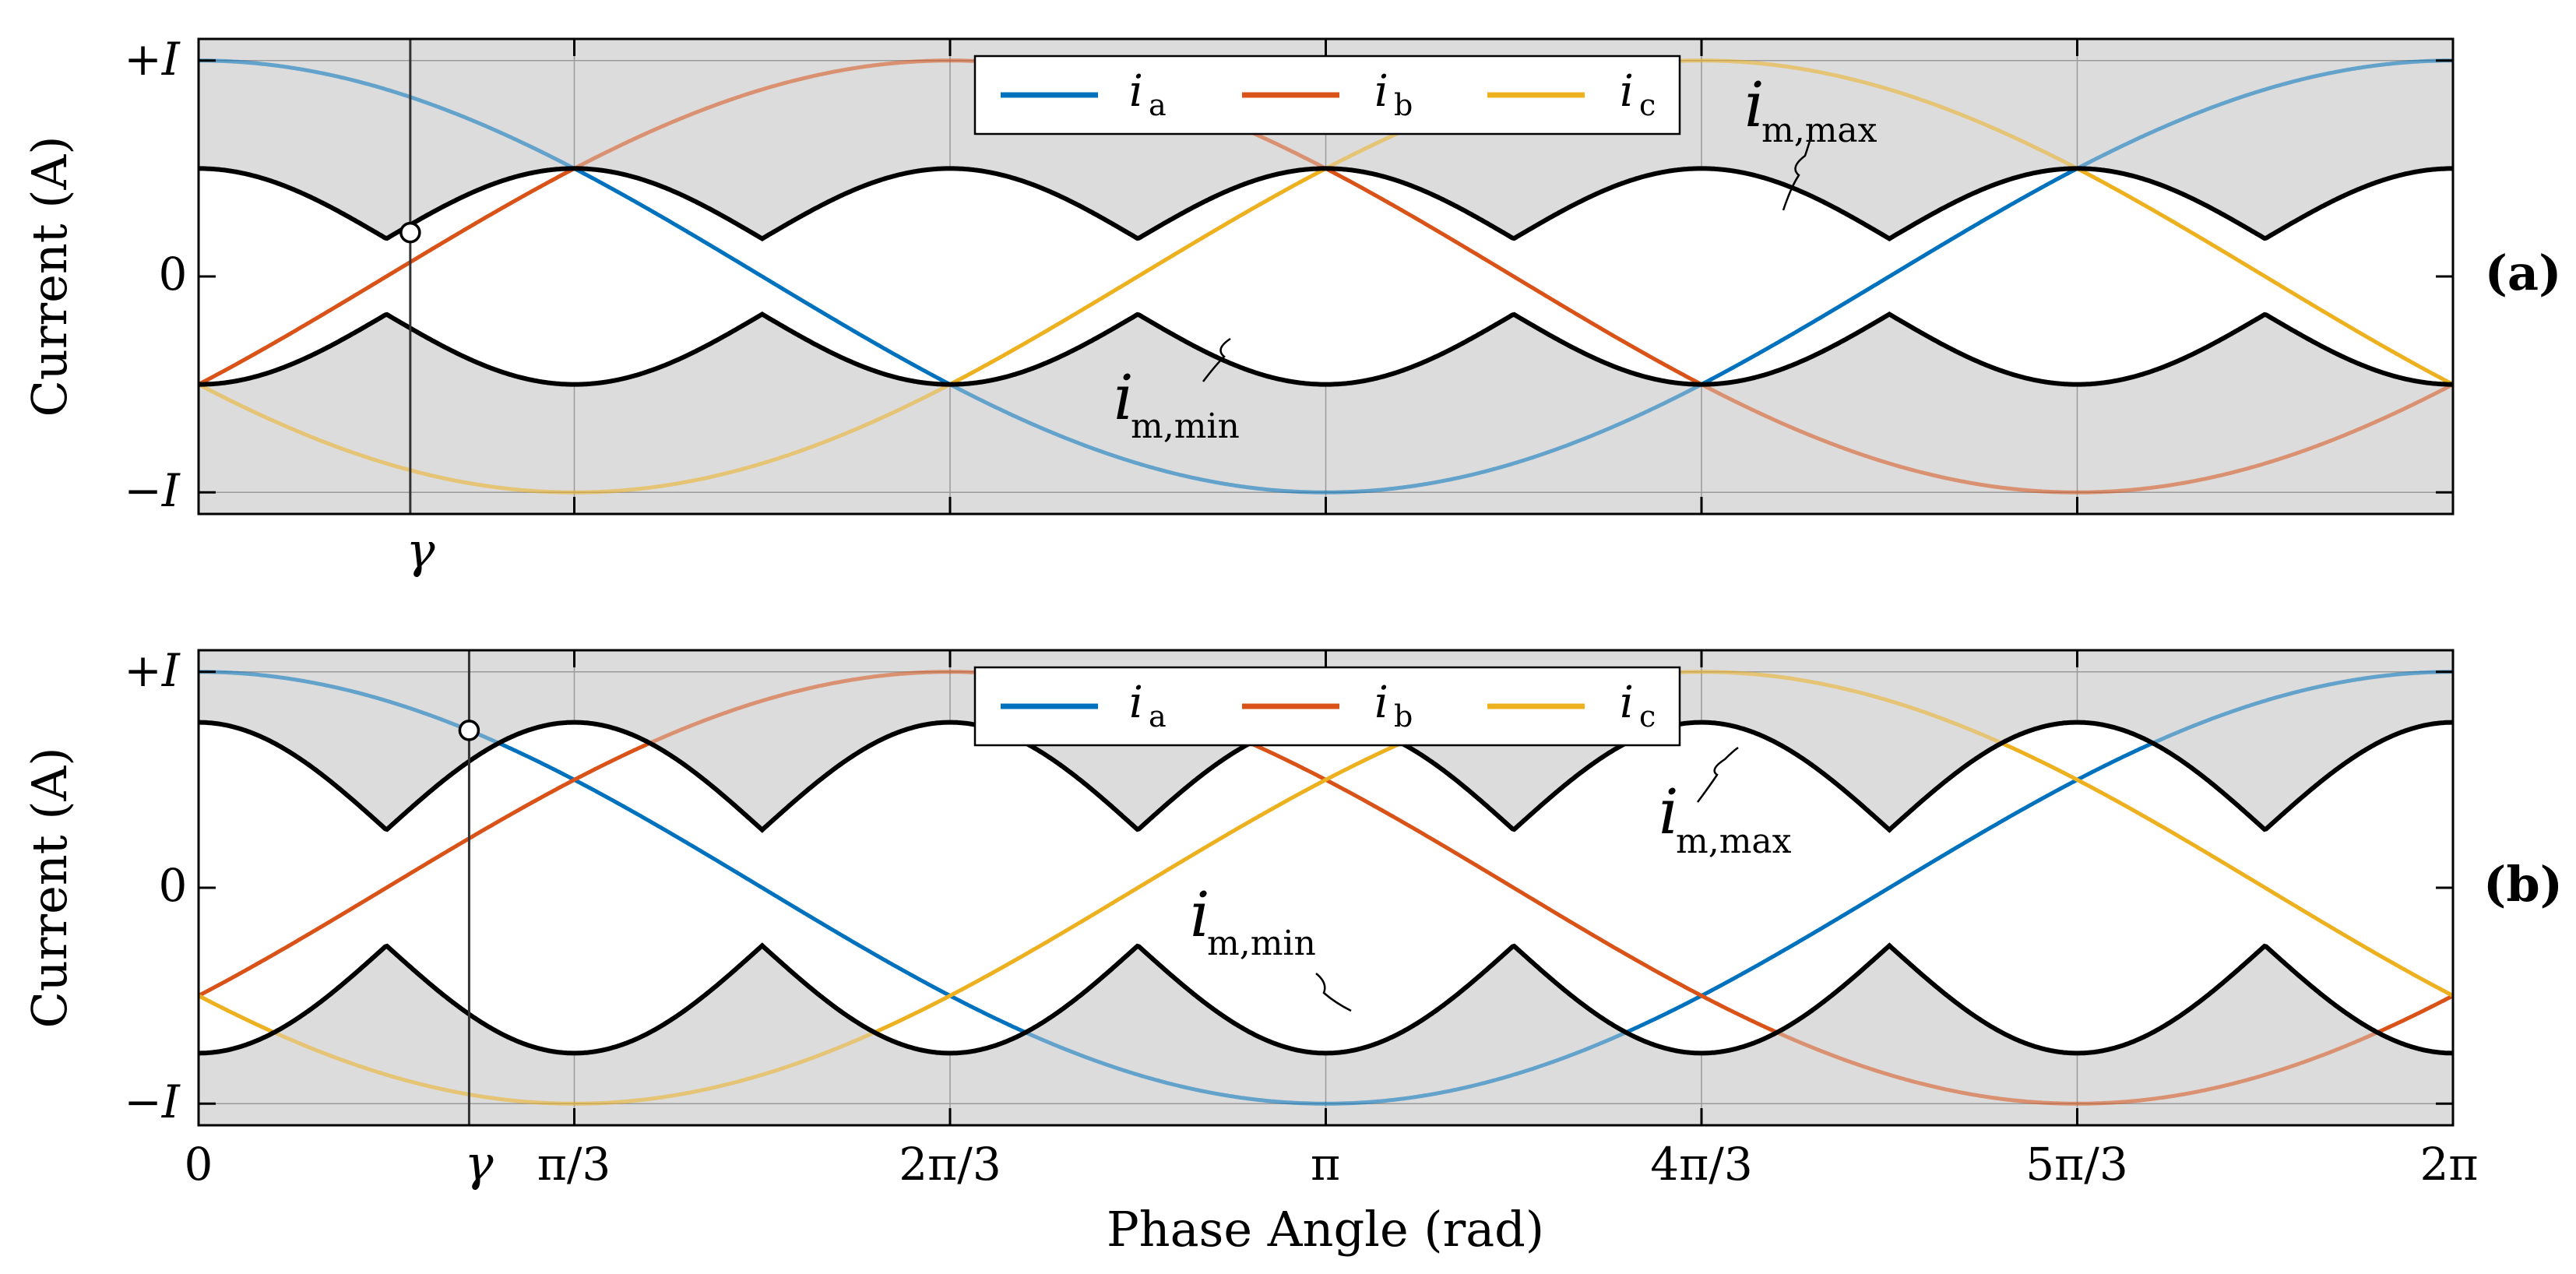 The height and width of the screenshot is (1274, 2576). I want to click on annotation-min-leader-b, so click(1333, 992).